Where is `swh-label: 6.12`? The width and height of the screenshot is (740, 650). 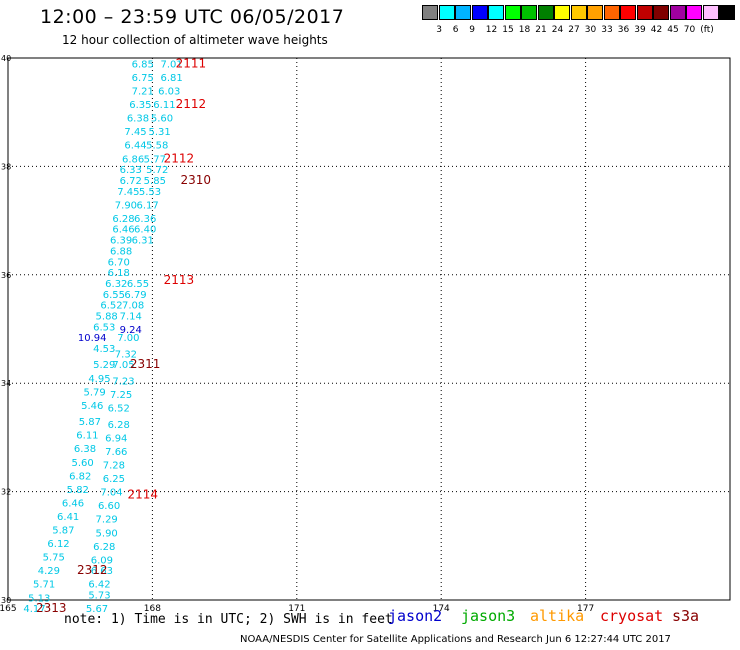 swh-label: 6.12 is located at coordinates (58, 544).